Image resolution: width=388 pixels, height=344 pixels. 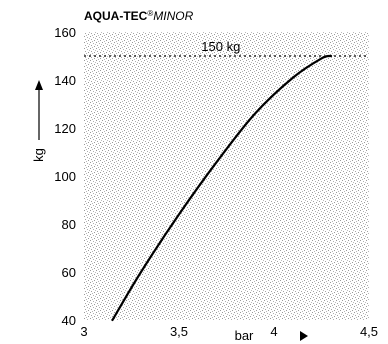 What do you see at coordinates (69, 320) in the screenshot?
I see `y-tick-label: 40` at bounding box center [69, 320].